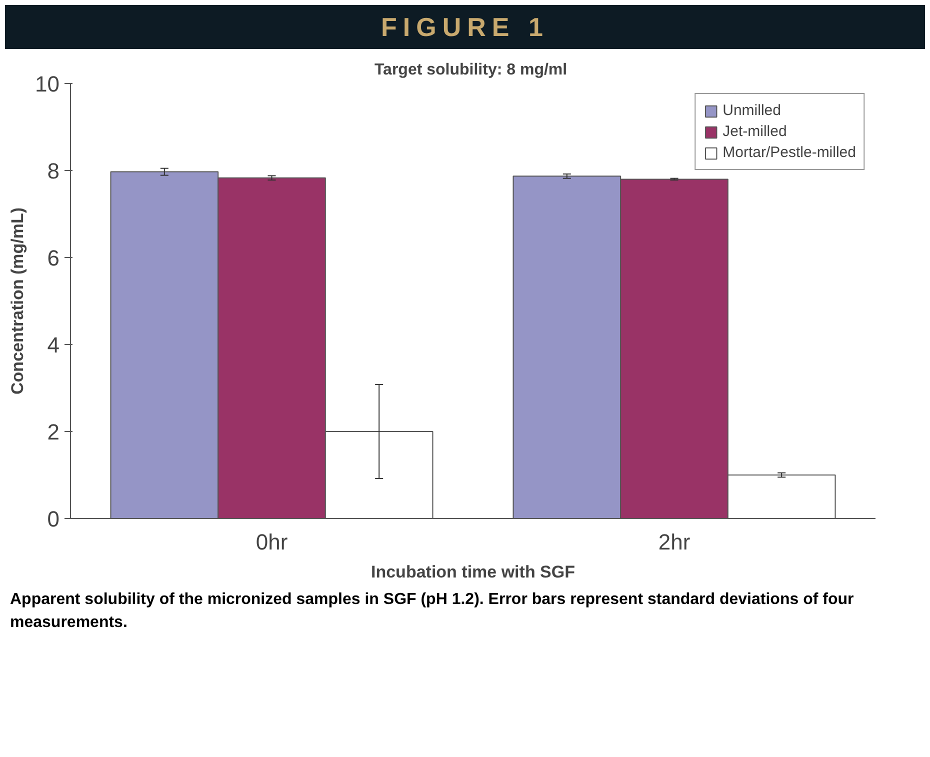 Image resolution: width=930 pixels, height=757 pixels. Describe the element at coordinates (465, 27) in the screenshot. I see `chart-title: FIGURE 1` at that location.